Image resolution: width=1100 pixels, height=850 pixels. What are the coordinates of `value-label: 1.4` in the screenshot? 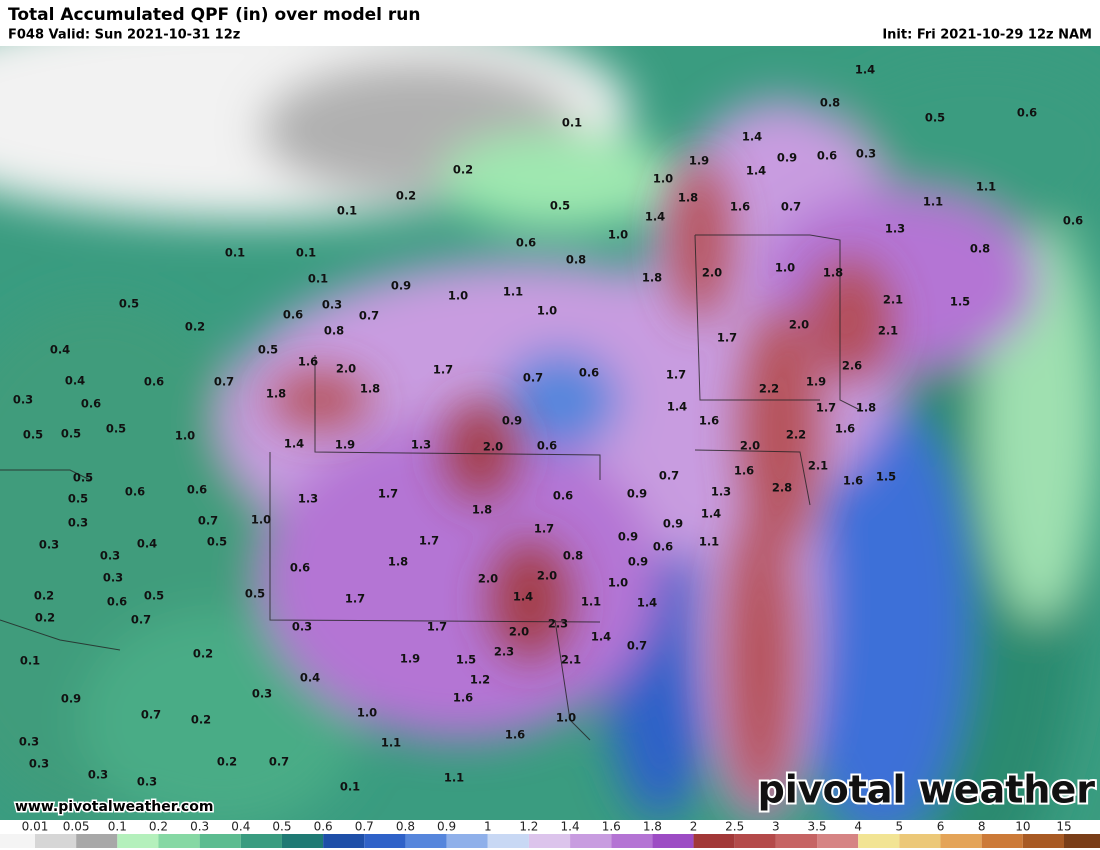 It's located at (523, 597).